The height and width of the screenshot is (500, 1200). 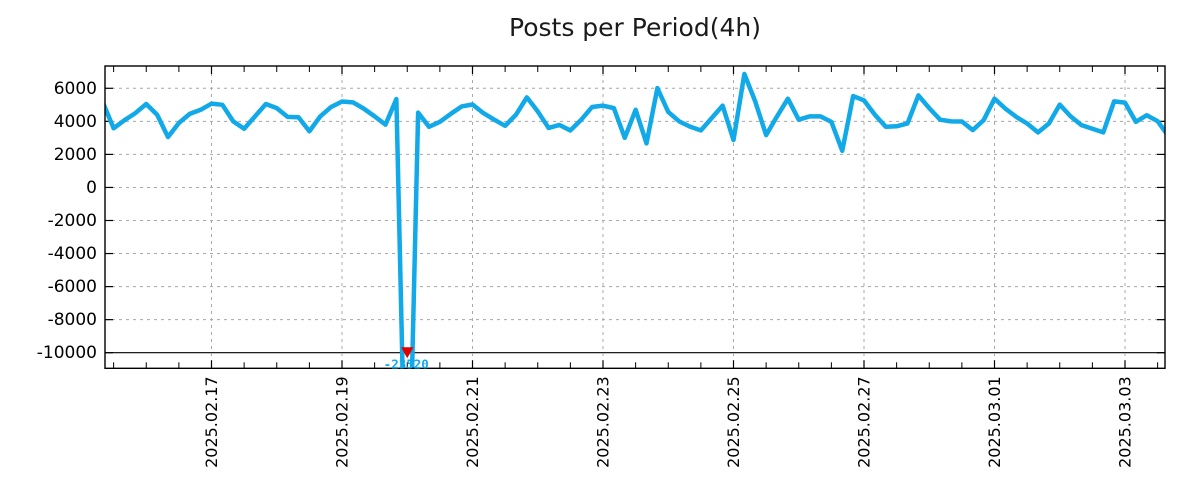 What do you see at coordinates (72, 254) in the screenshot?
I see `y-tick-label: -4000` at bounding box center [72, 254].